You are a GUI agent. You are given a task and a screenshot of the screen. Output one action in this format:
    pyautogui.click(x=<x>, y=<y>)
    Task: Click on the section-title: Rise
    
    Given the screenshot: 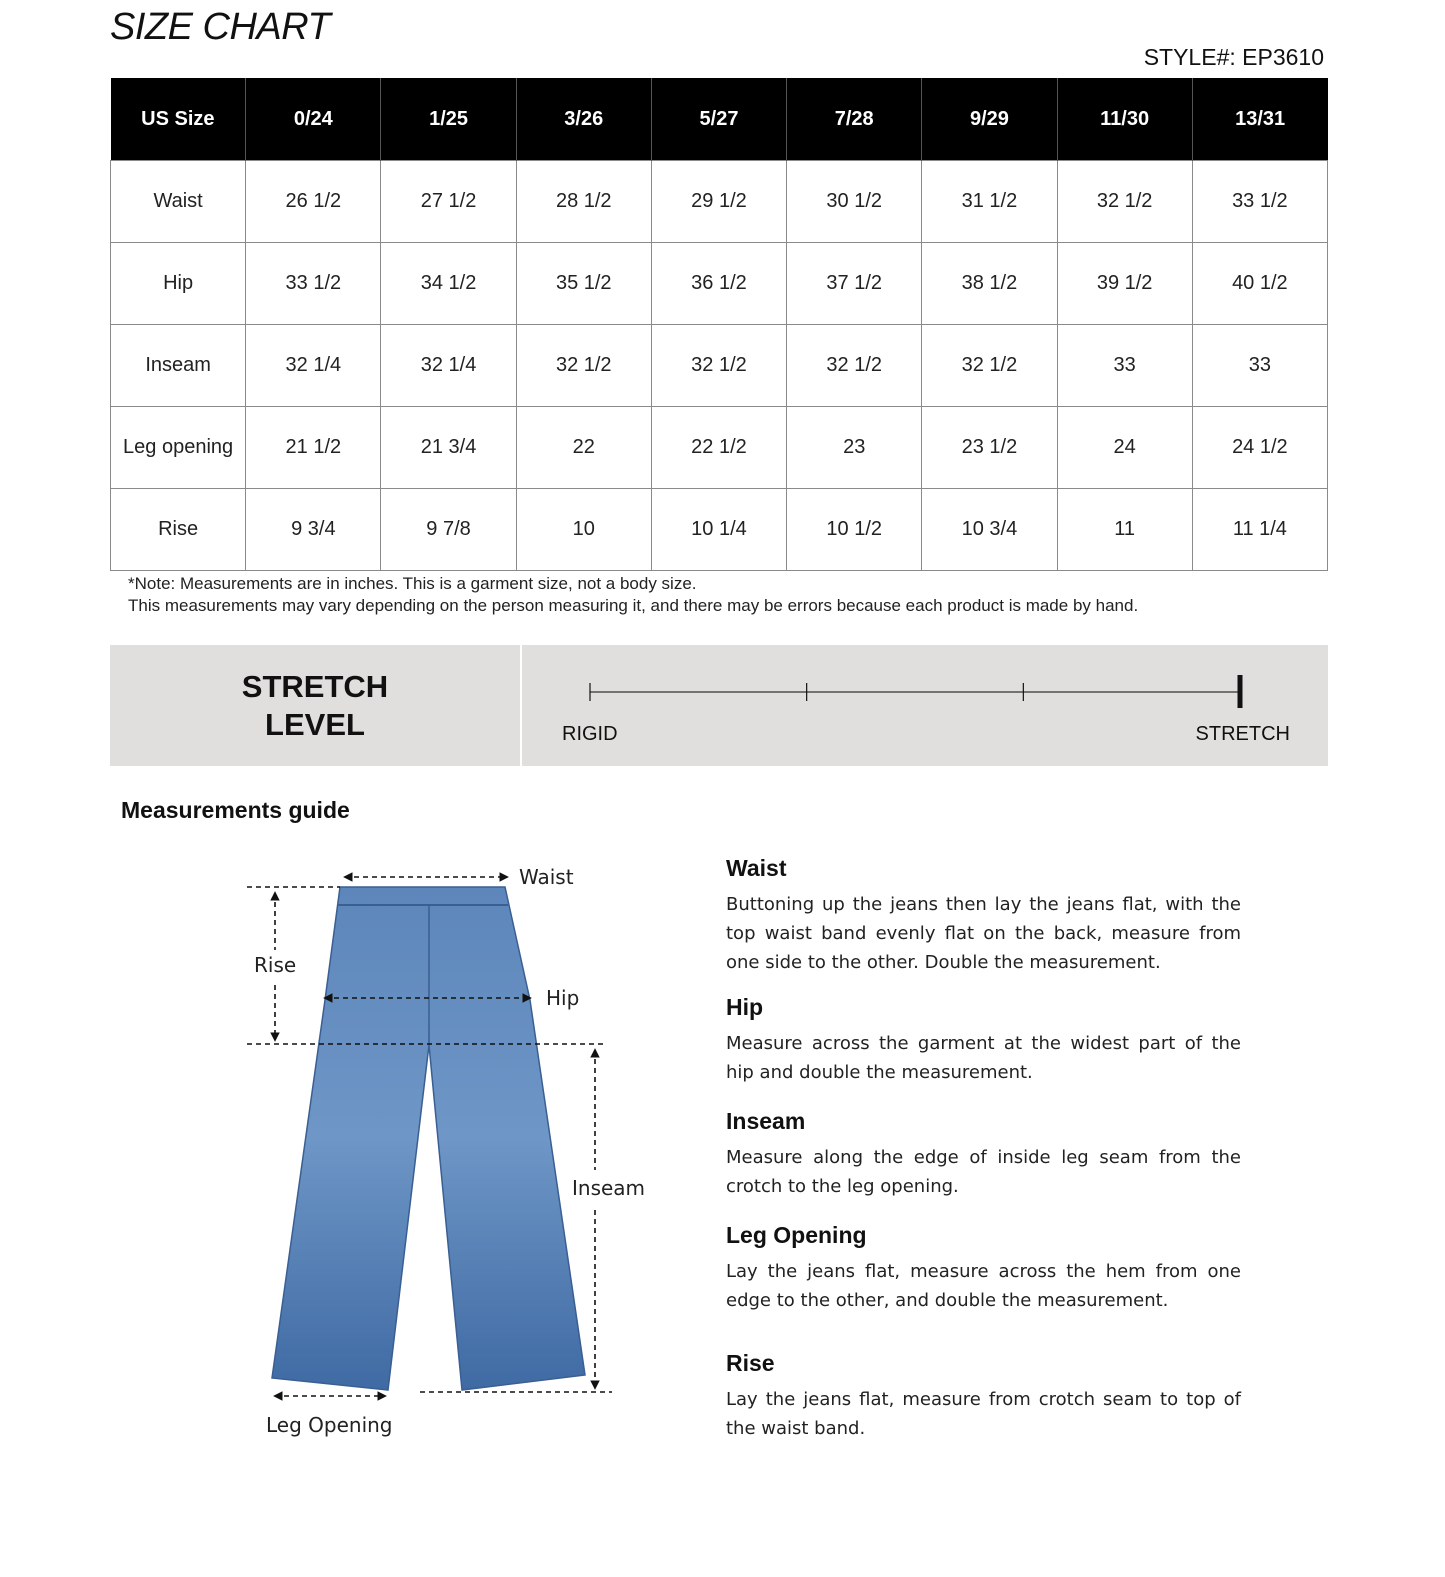 What is the action you would take?
    pyautogui.click(x=750, y=1363)
    